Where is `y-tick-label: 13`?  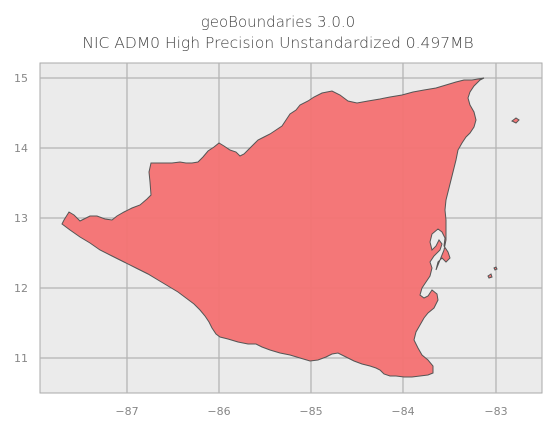
y-tick-label: 13 is located at coordinates (21, 218).